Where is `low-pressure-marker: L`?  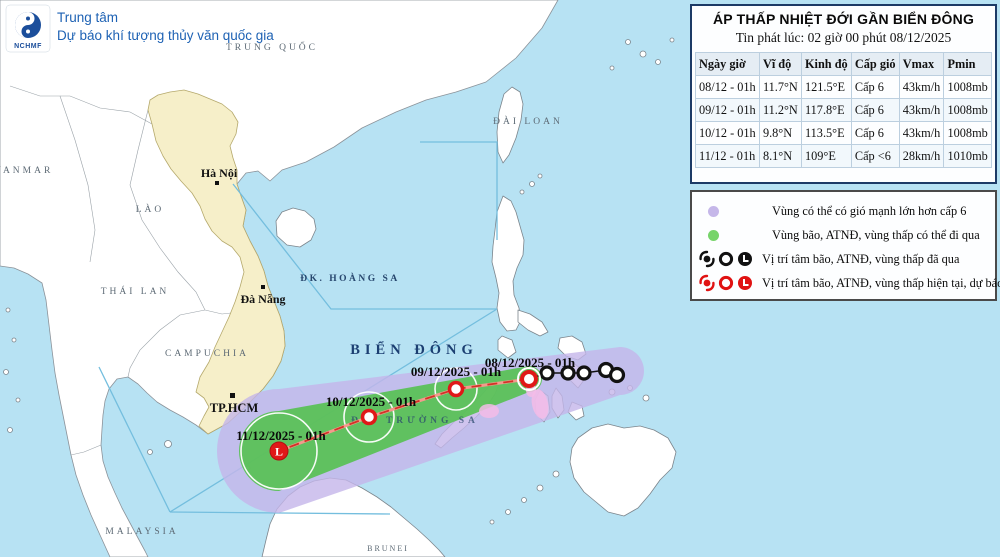
low-pressure-marker: L is located at coordinates (279, 451).